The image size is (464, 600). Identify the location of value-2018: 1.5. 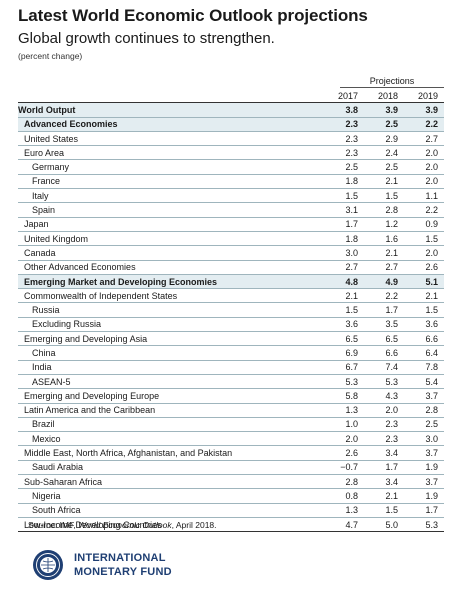
(384, 510).